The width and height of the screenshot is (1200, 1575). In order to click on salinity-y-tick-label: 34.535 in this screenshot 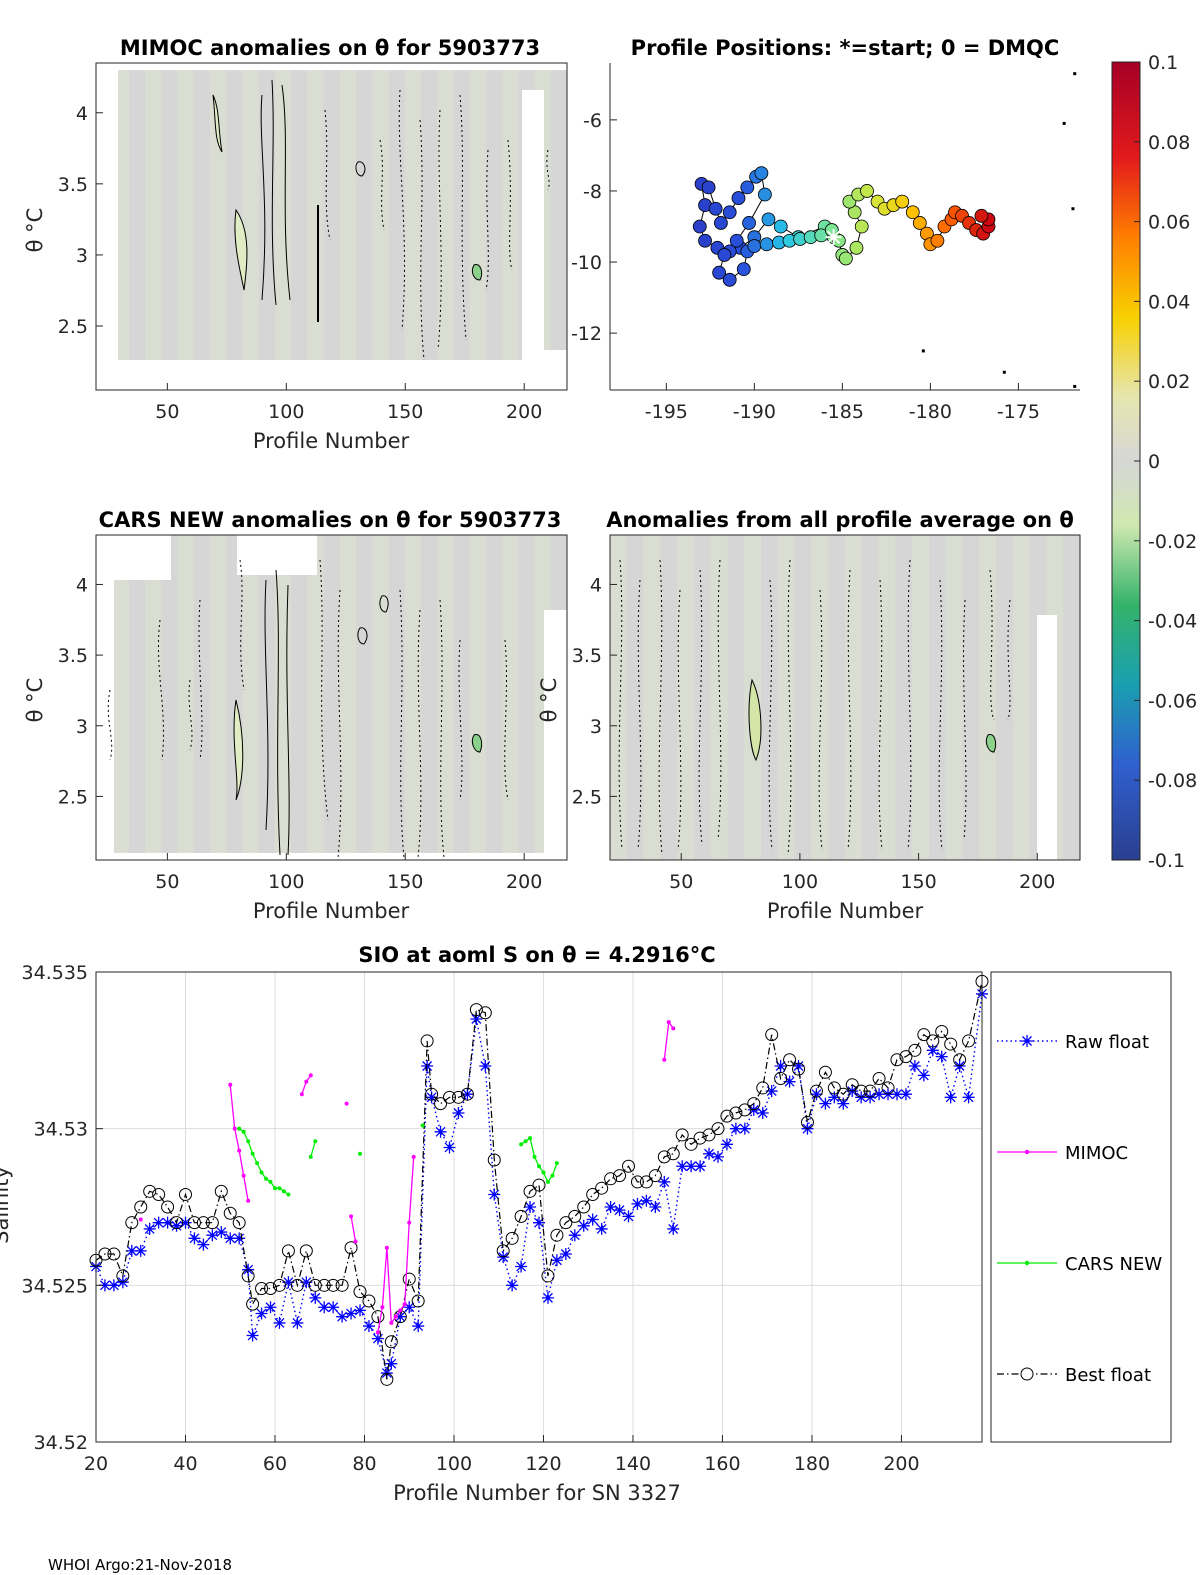, I will do `click(55, 973)`.